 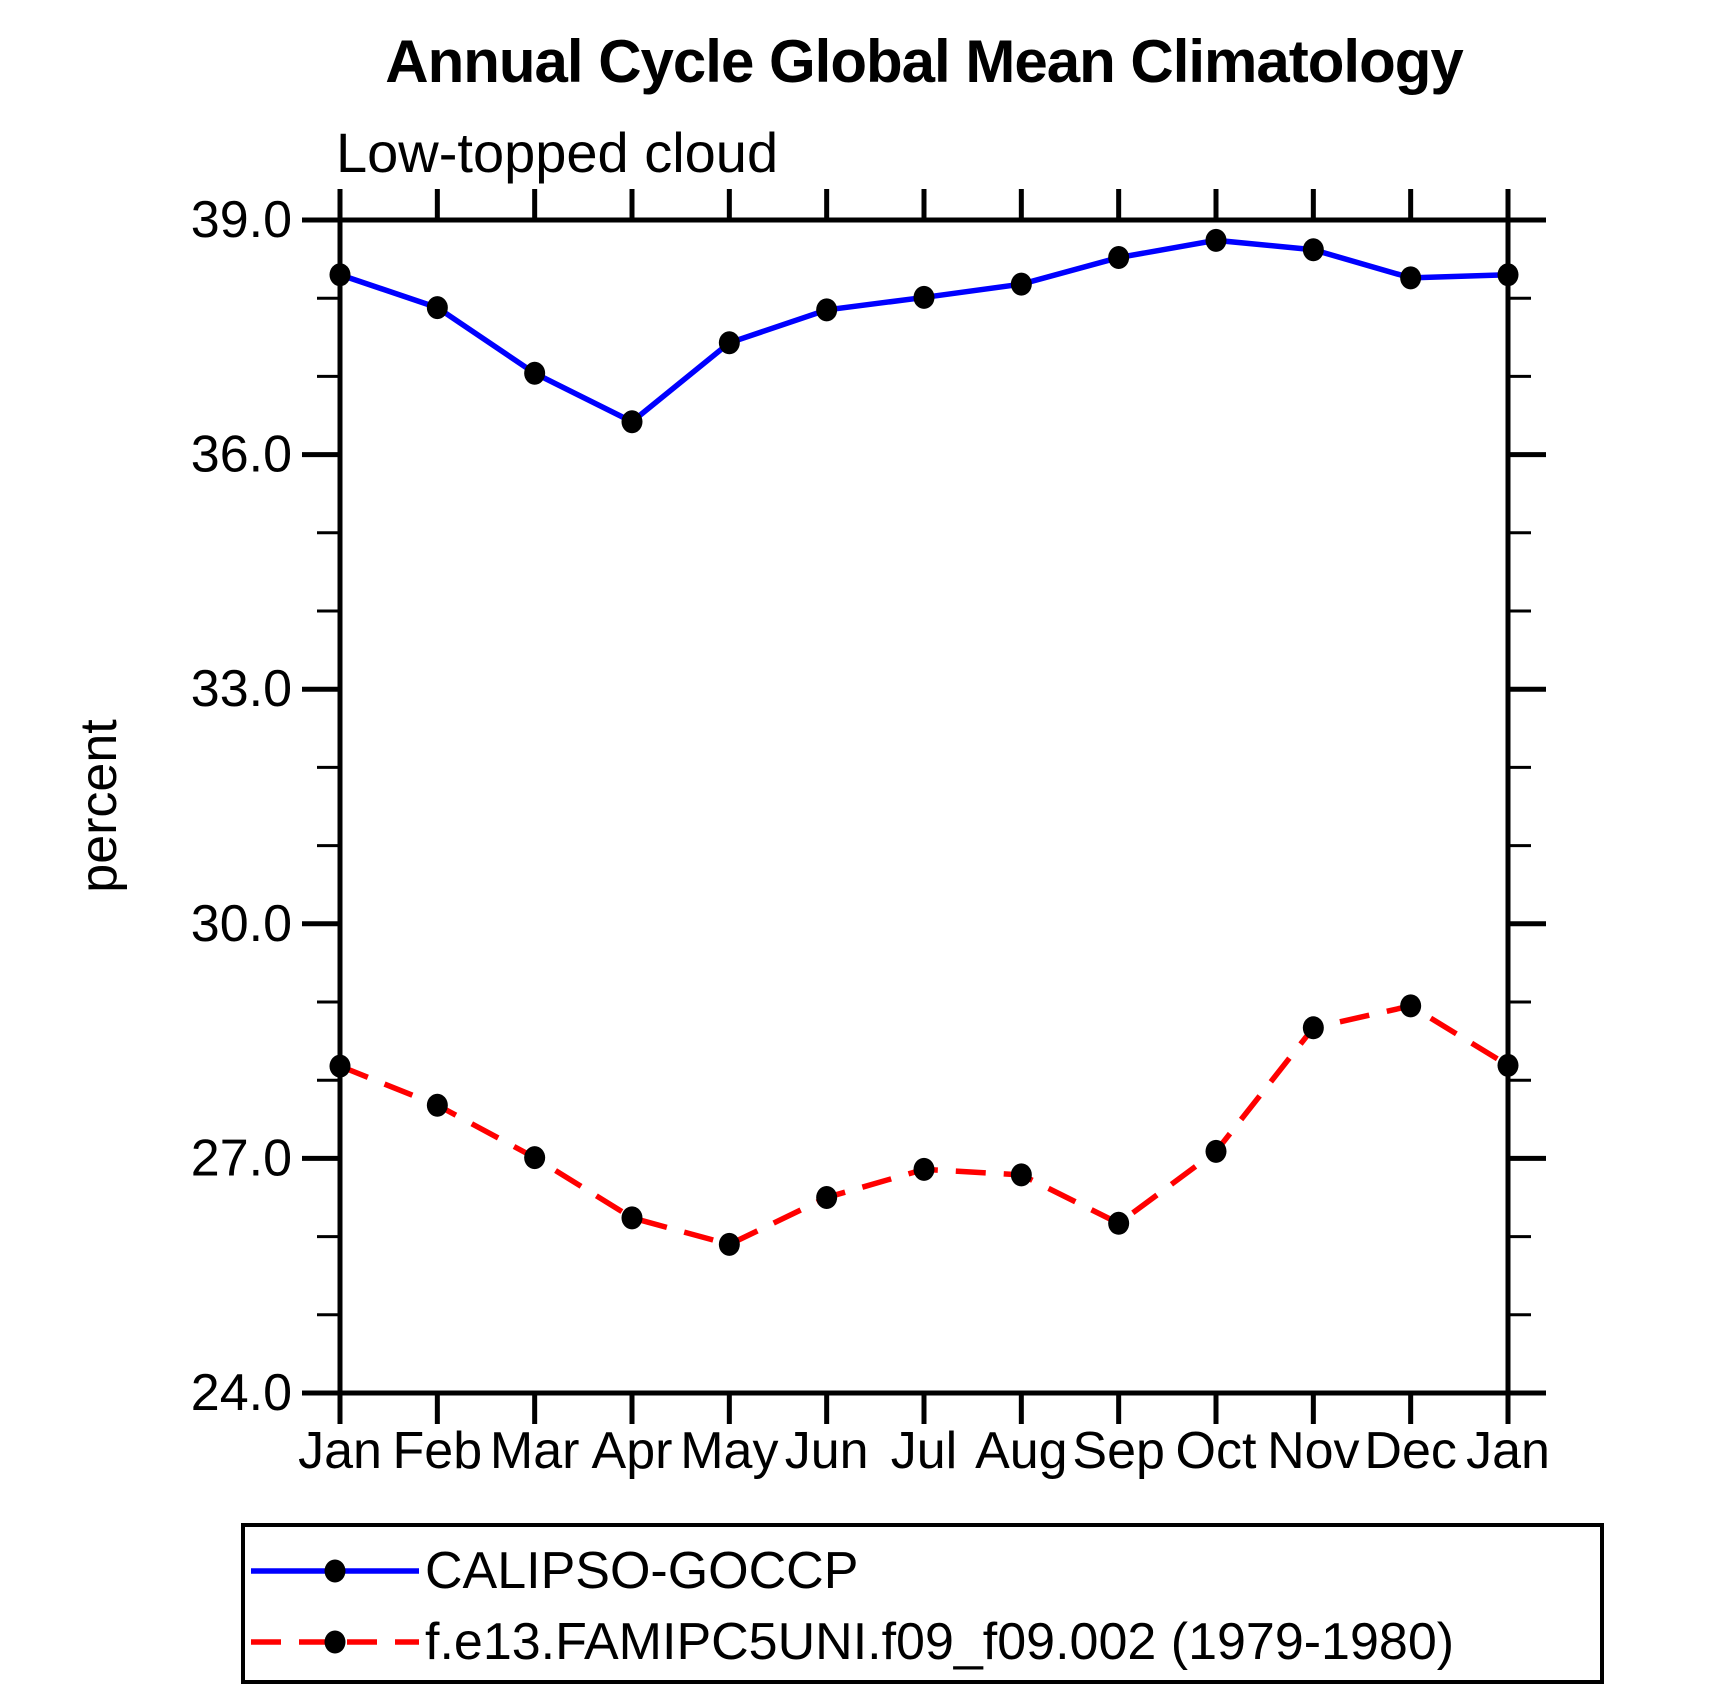 I want to click on series-model, so click(x=924, y=1125).